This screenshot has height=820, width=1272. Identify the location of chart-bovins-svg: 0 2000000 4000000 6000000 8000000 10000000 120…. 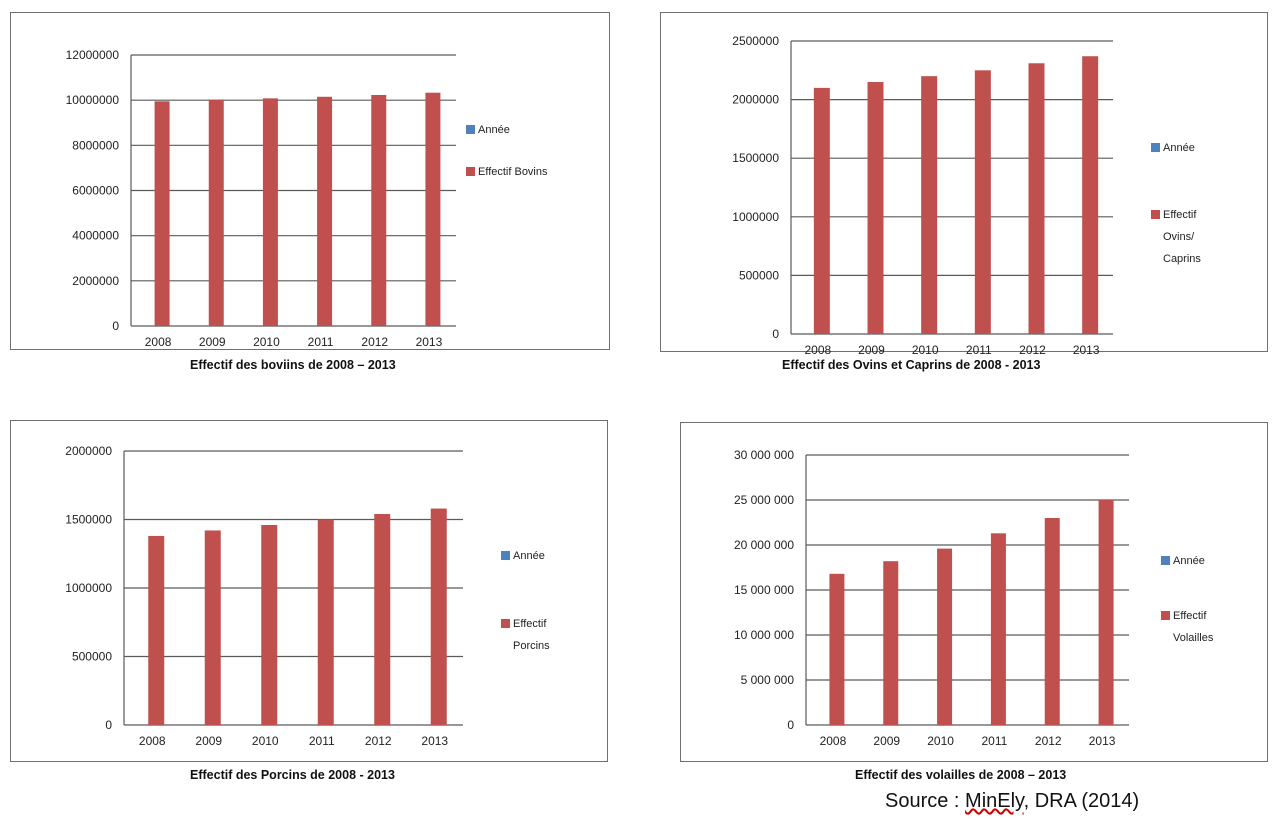
(307, 198).